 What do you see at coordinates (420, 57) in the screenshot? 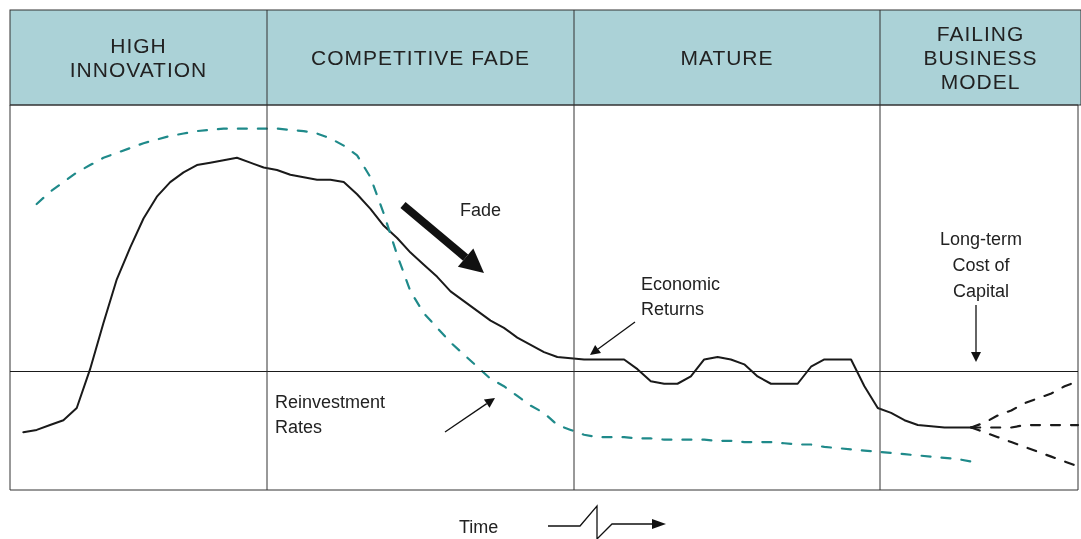
I see `text: COMPETITIVE FADE` at bounding box center [420, 57].